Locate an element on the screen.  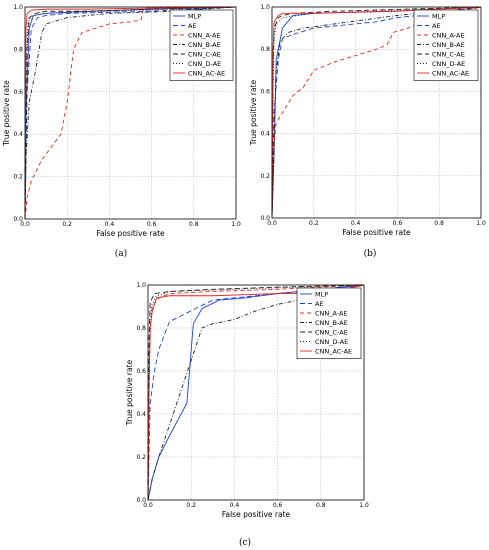
panel-caption: (a) is located at coordinates (121, 253).